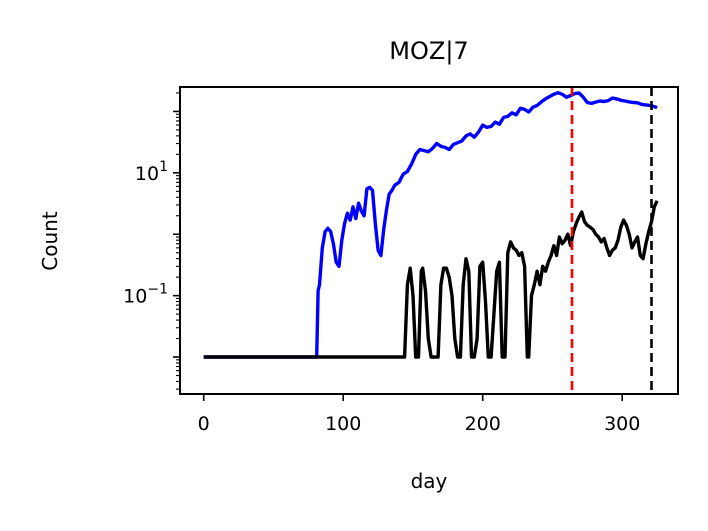 The image size is (708, 531). I want to click on x-tick-label: 100, so click(343, 424).